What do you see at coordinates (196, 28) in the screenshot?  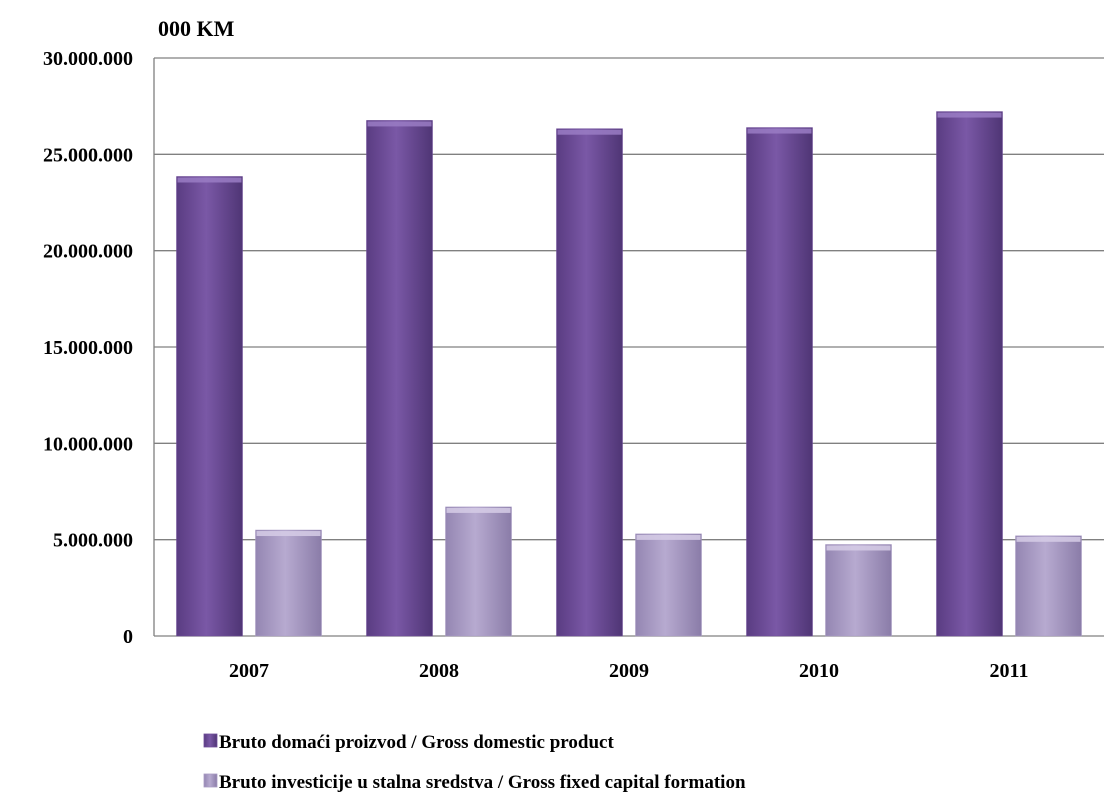 I see `unit-label: 000 KM` at bounding box center [196, 28].